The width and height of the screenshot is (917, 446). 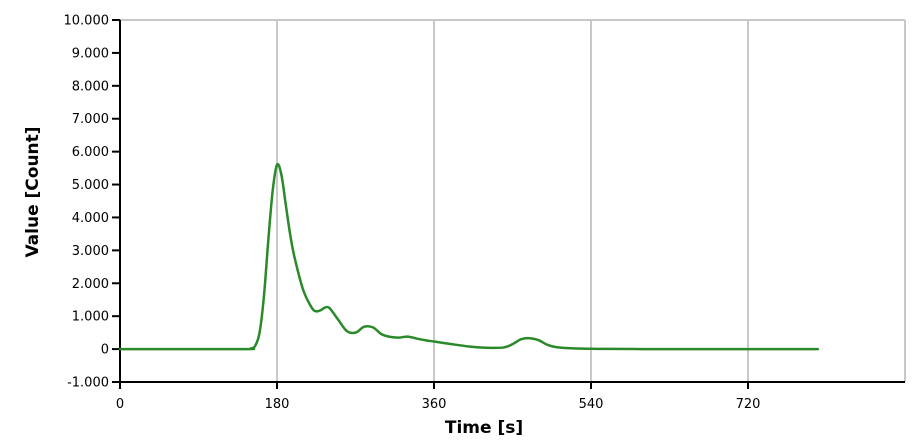 What do you see at coordinates (88, 383) in the screenshot?
I see `y-tick-label: -1.000` at bounding box center [88, 383].